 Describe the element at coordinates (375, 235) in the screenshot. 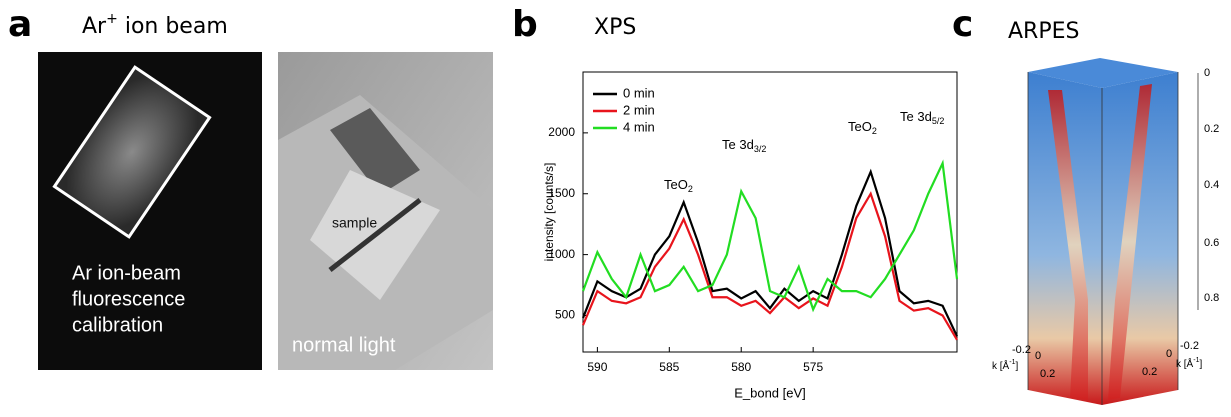

I see `sample-edge` at that location.